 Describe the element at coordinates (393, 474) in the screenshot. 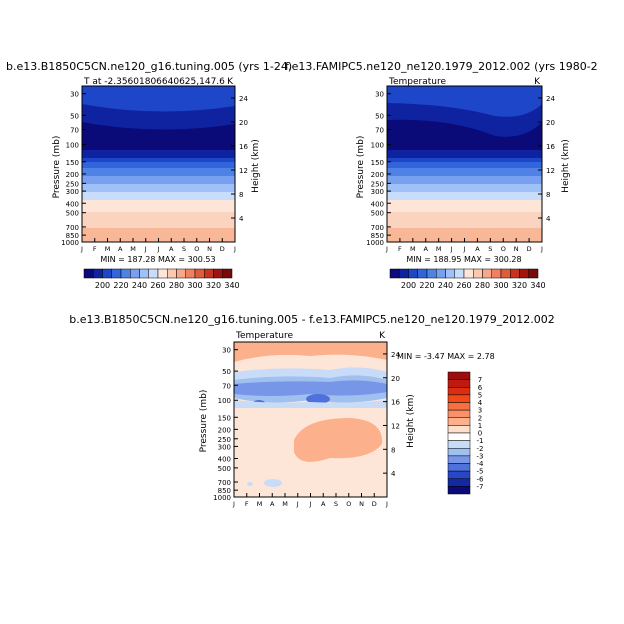

I see `p3-y2tick-label: 4` at that location.